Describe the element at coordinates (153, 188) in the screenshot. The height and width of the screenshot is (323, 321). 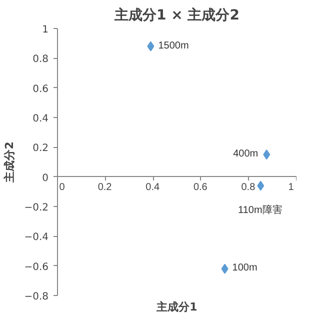
I see `x-tick-label: 0.4` at that location.